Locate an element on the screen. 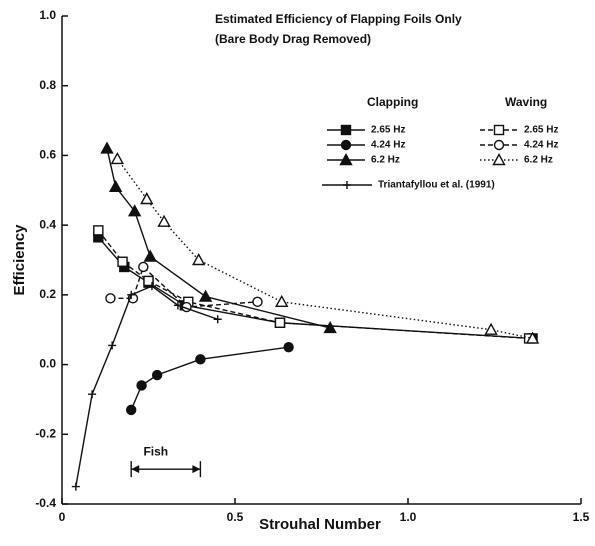 The image size is (595, 546). y-tick-label: -0.2 is located at coordinates (45, 433).